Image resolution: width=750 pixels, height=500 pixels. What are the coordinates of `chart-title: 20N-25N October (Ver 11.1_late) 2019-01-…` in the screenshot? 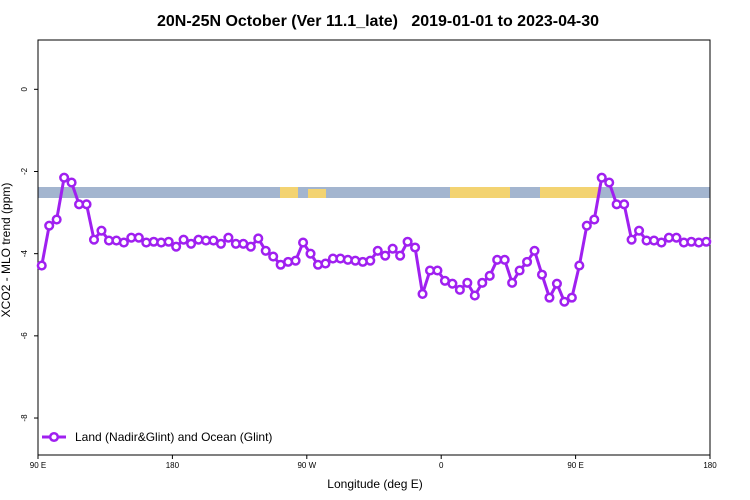 It's located at (378, 21).